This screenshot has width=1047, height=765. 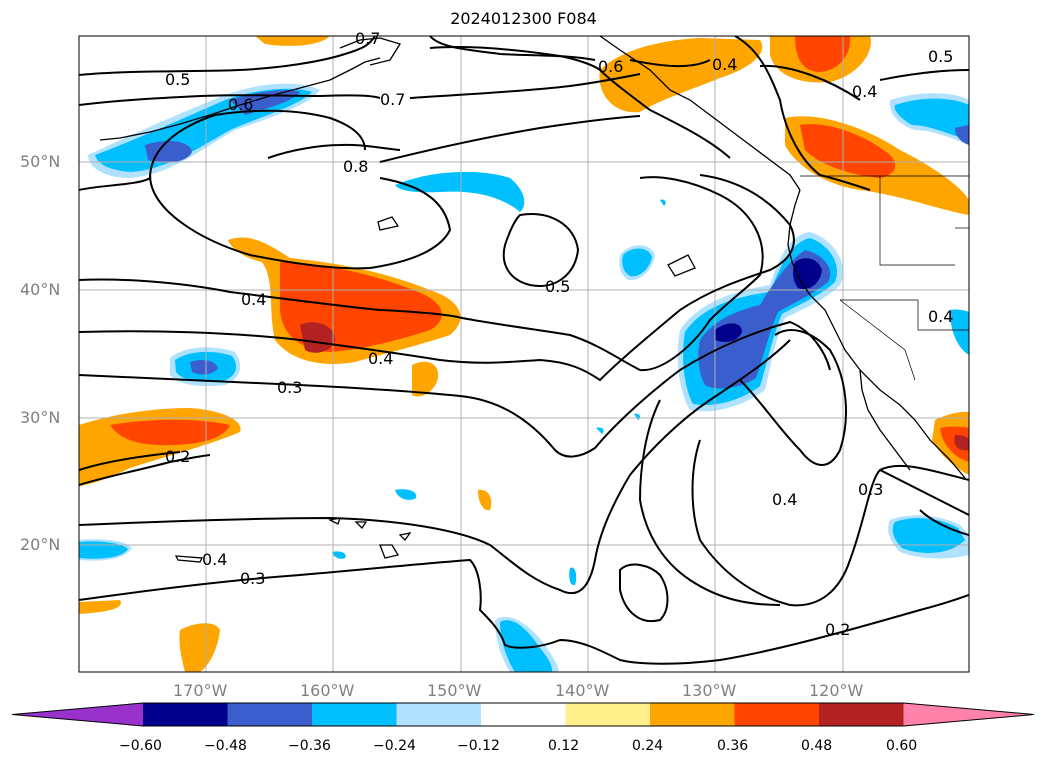 What do you see at coordinates (523, 18) in the screenshot?
I see `plot-title: 2024012300 F084` at bounding box center [523, 18].